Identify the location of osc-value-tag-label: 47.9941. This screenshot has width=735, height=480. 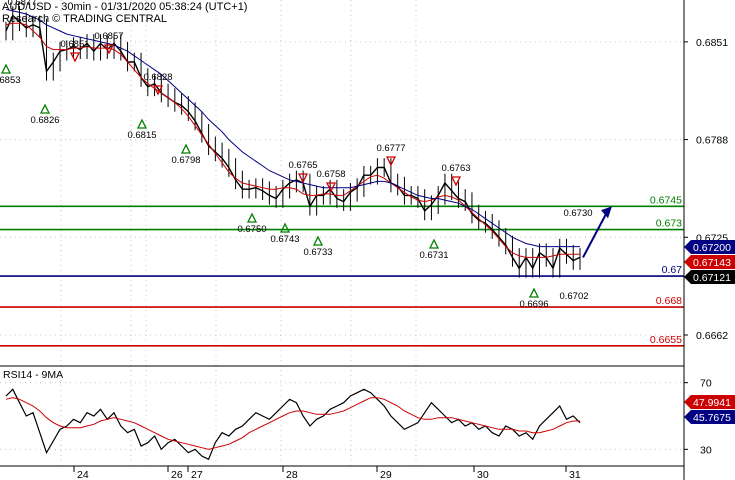
(712, 403).